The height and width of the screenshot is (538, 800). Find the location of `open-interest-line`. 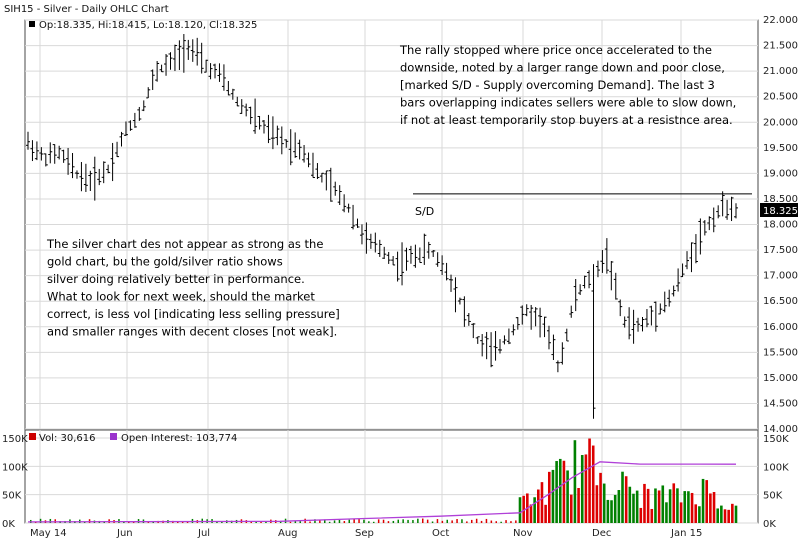

open-interest-line is located at coordinates (382, 492).